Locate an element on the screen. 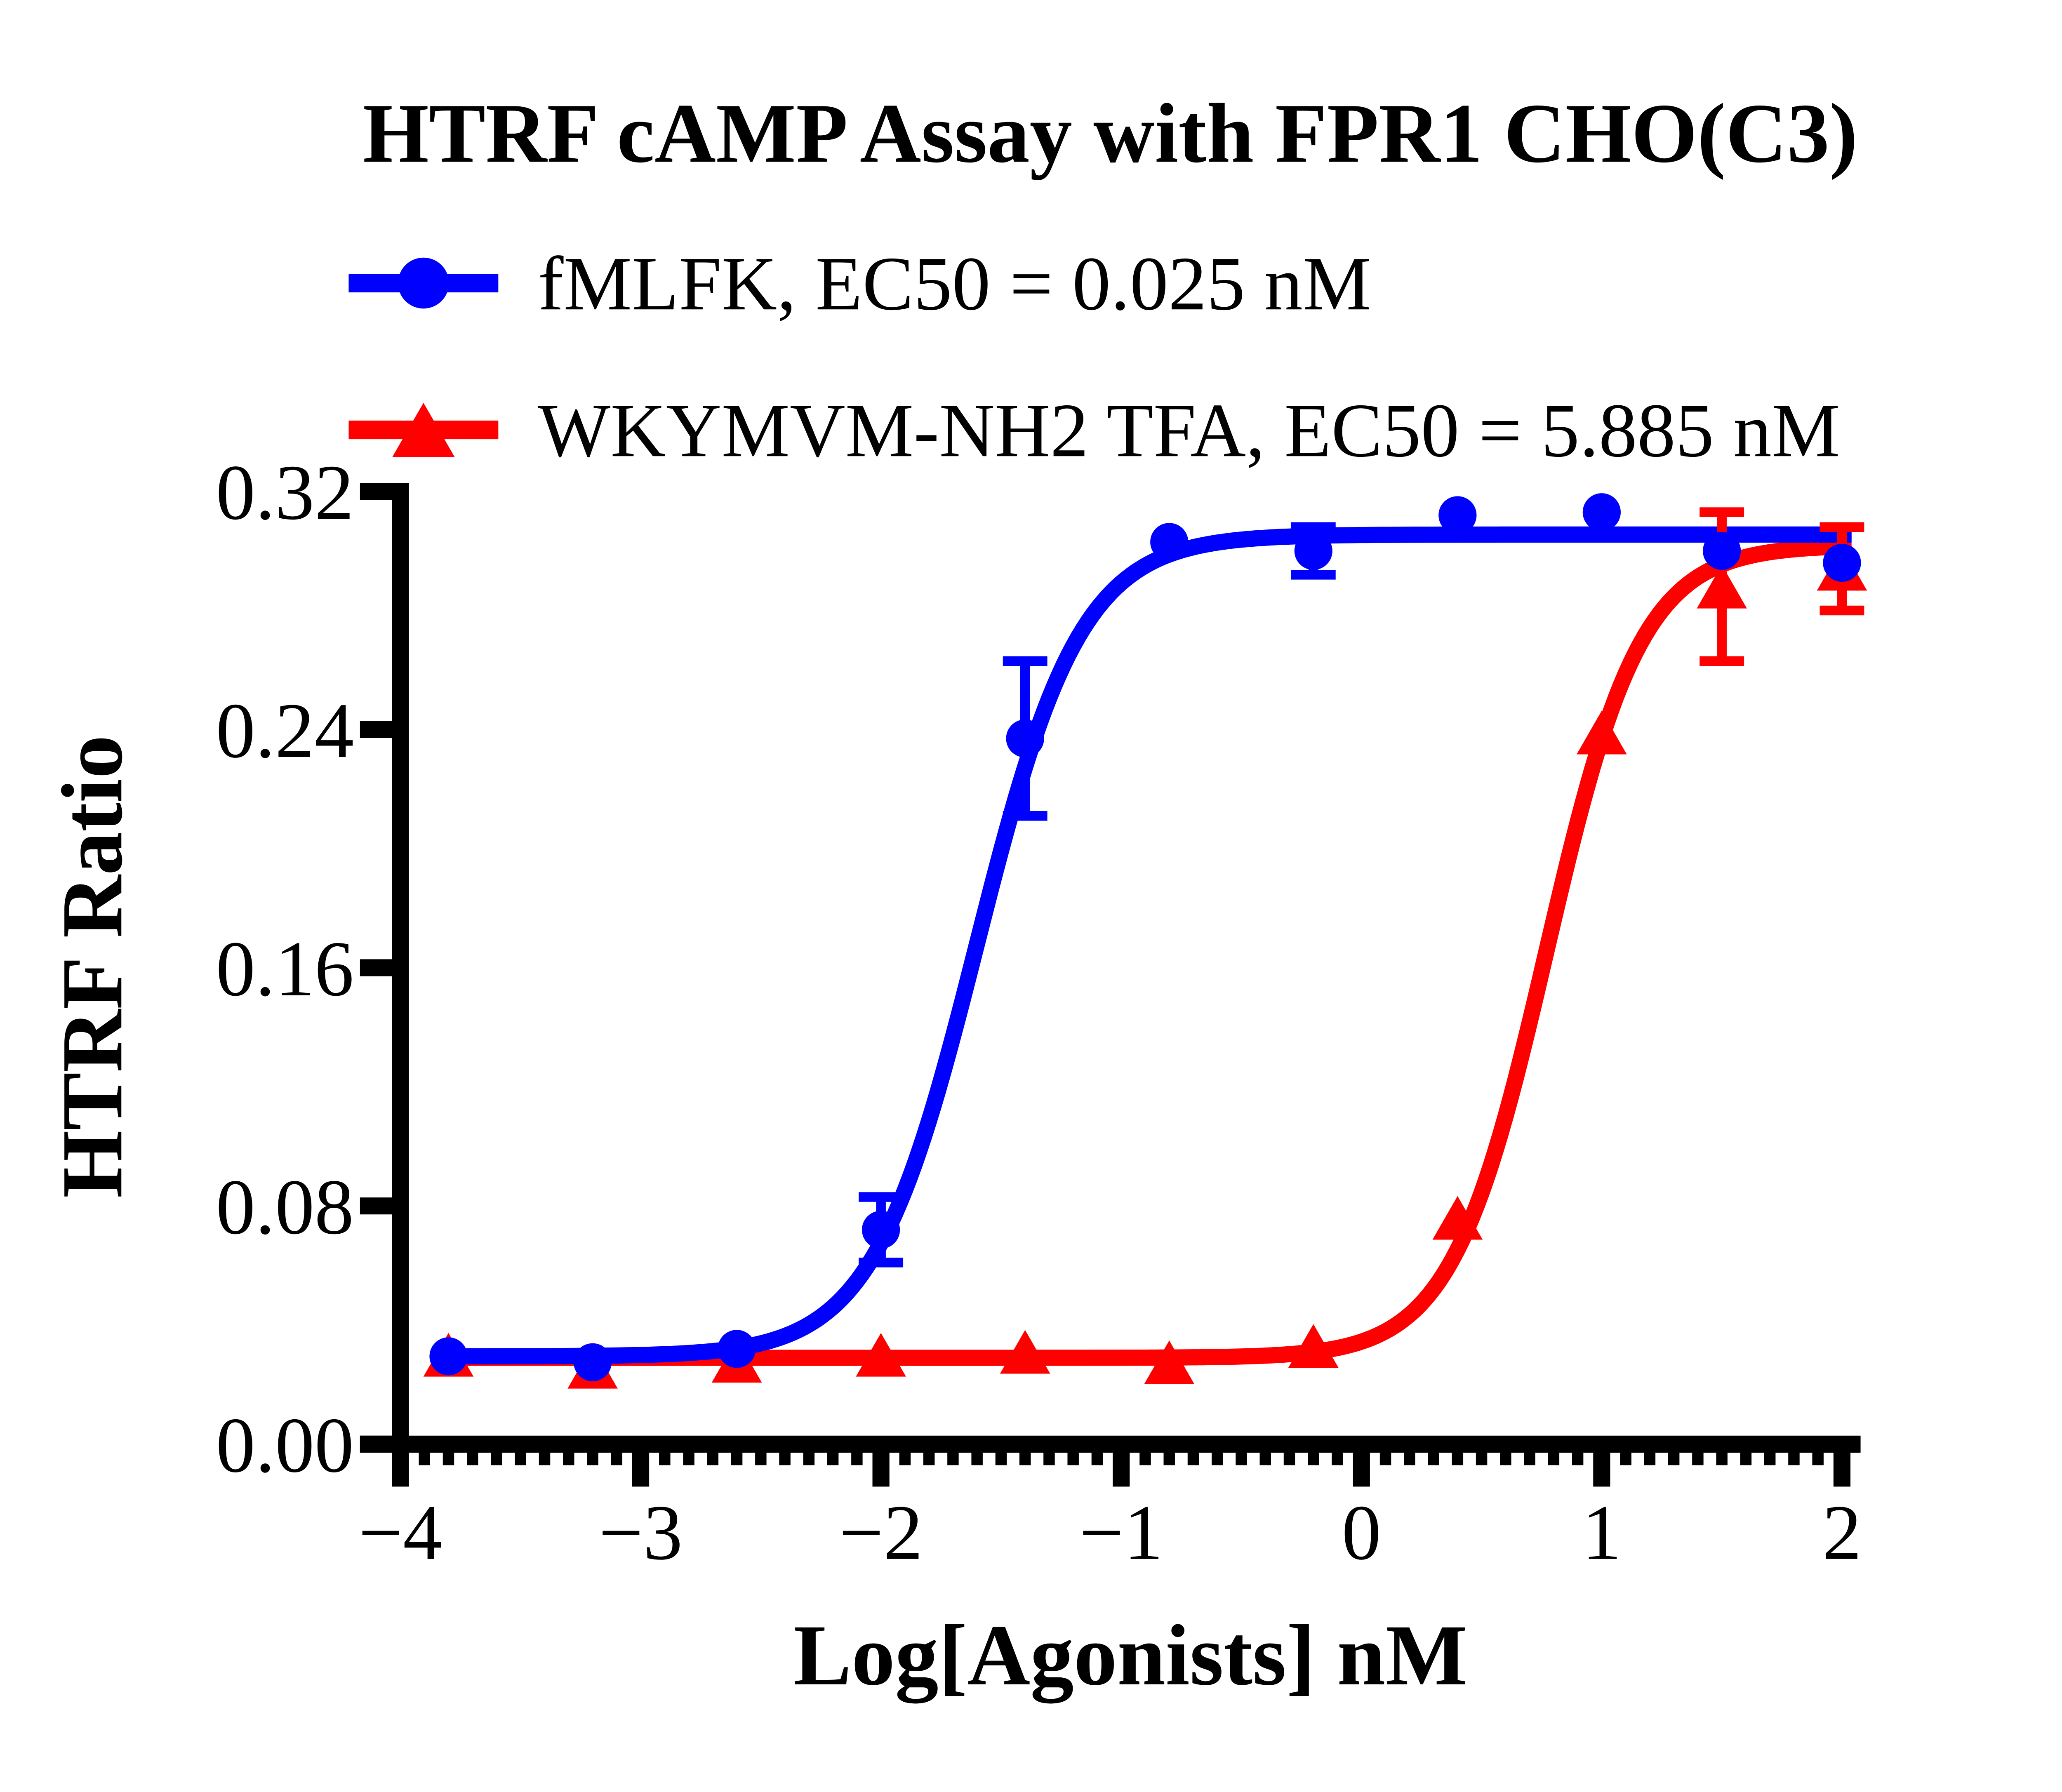  x-tick-label: −4 is located at coordinates (400, 1532).